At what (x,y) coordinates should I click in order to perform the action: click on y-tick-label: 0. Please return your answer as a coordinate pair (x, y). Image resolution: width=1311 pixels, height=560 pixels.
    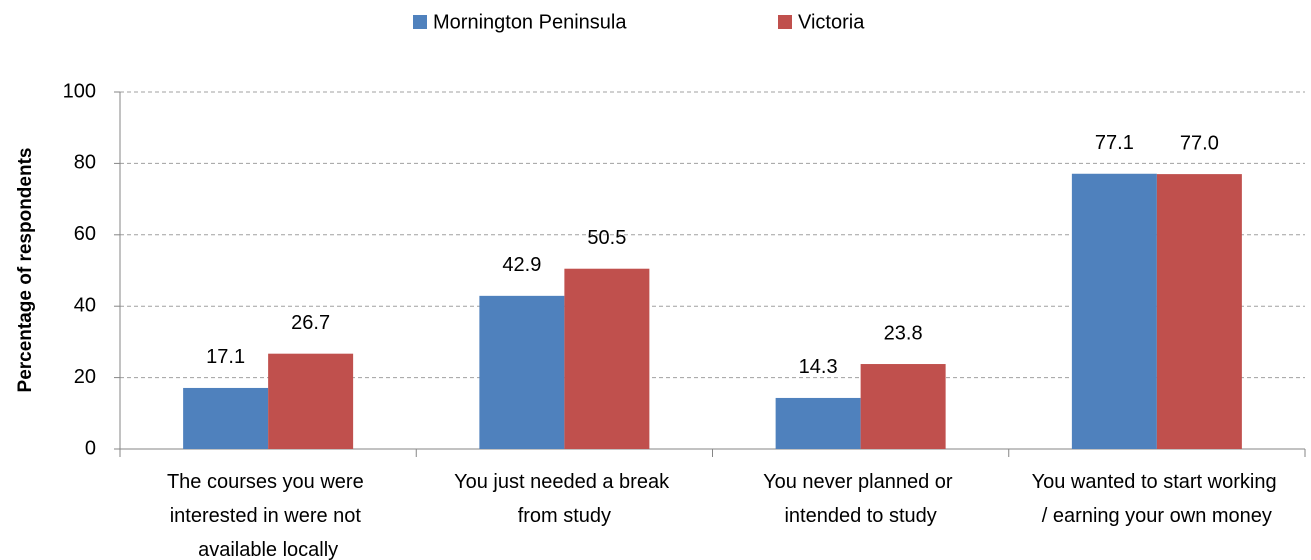
    Looking at the image, I should click on (90, 448).